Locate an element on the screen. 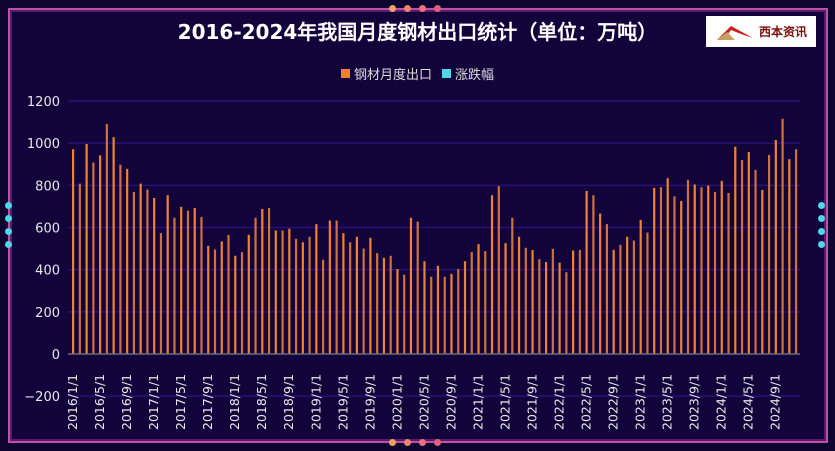 This screenshot has width=835, height=451. x-tick-label: 2017/1/1 is located at coordinates (153, 402).